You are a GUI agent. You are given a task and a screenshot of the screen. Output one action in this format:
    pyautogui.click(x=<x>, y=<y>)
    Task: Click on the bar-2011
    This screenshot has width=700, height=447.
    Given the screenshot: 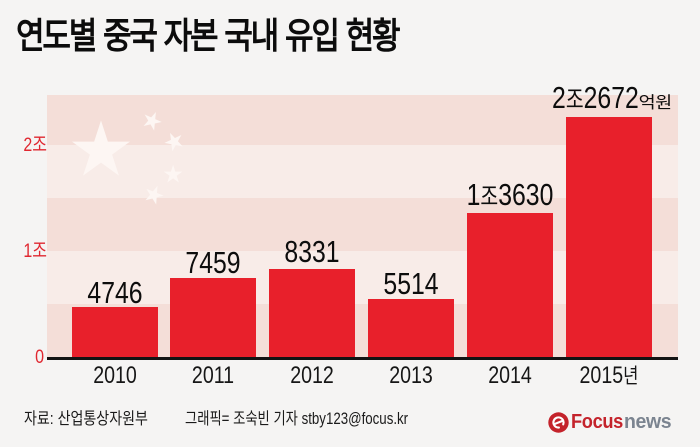 What is the action you would take?
    pyautogui.click(x=213, y=318)
    